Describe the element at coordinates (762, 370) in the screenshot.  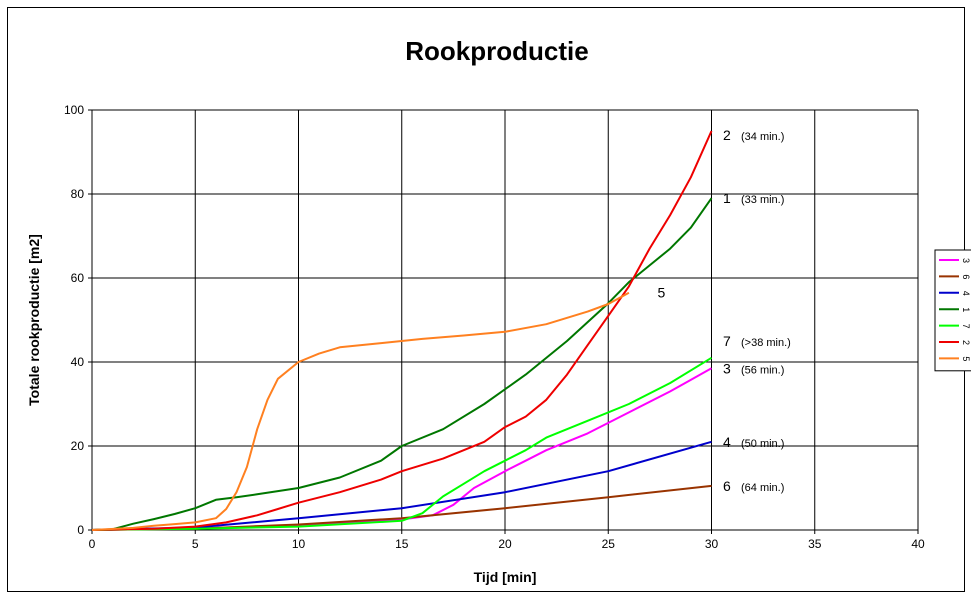
I see `series-end-note: (56 min.)` at that location.